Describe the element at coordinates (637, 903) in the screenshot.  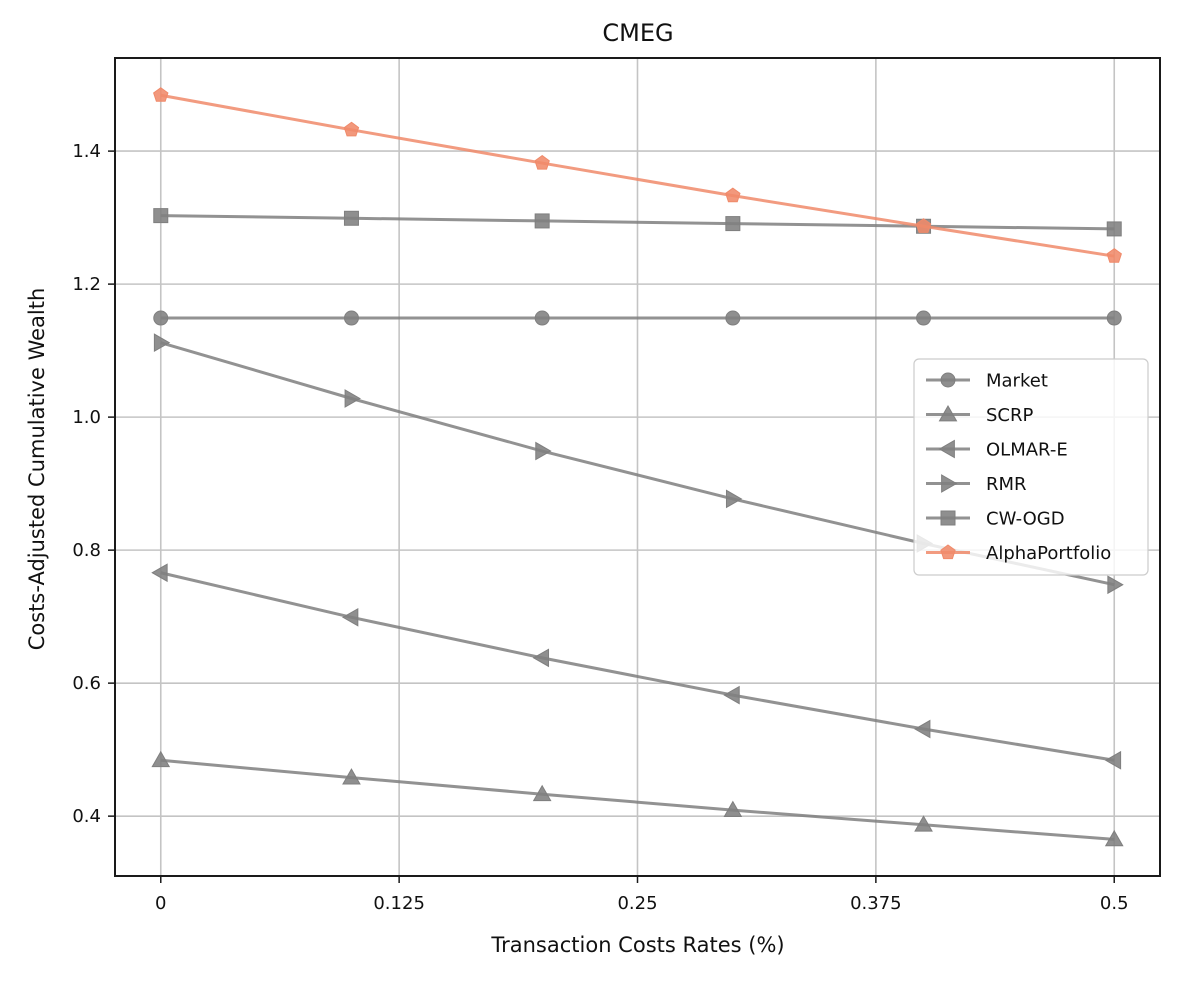
I see `x-tick-label: 0.25` at that location.